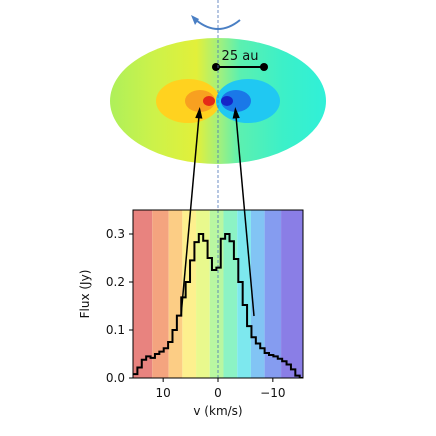 This screenshot has width=436, height=436. What do you see at coordinates (272, 393) in the screenshot?
I see `x-tick-label: −10` at bounding box center [272, 393].